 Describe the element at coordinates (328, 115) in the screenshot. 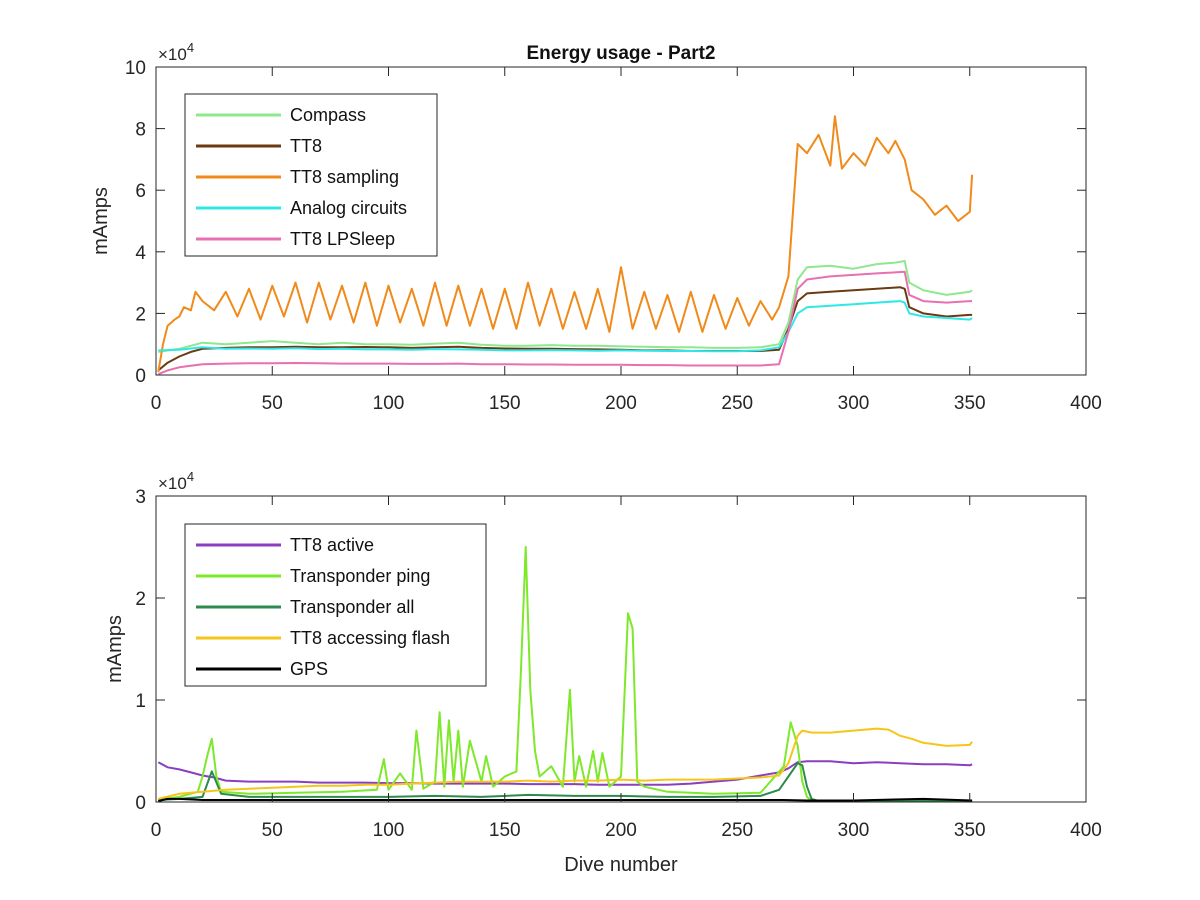

I see `top-legend-label-compass: Compass` at that location.